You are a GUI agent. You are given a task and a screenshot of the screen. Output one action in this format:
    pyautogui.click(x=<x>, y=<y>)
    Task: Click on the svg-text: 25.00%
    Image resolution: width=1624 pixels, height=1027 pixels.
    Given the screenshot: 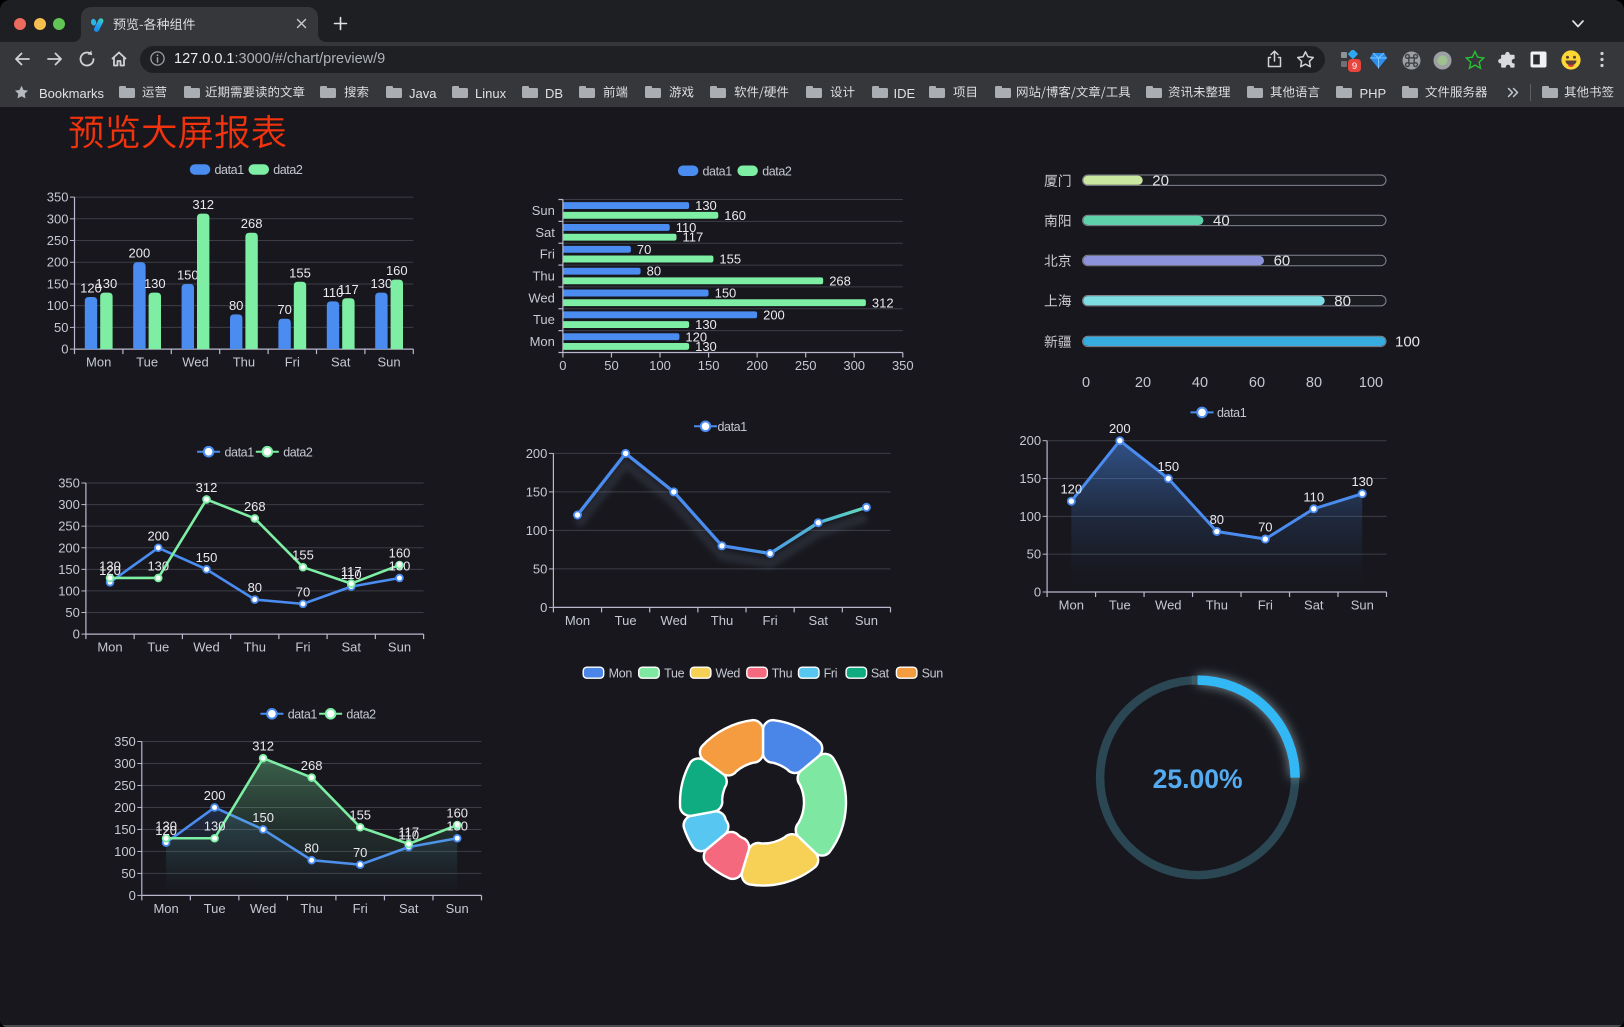 What is the action you would take?
    pyautogui.click(x=1198, y=779)
    